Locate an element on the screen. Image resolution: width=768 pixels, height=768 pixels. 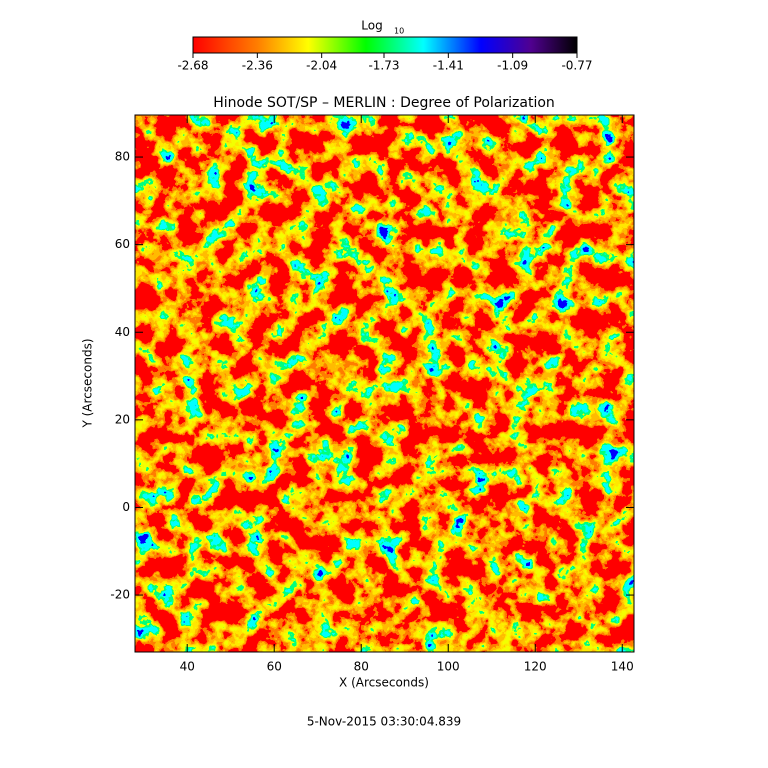
x-tick-label: 100 is located at coordinates (448, 667).